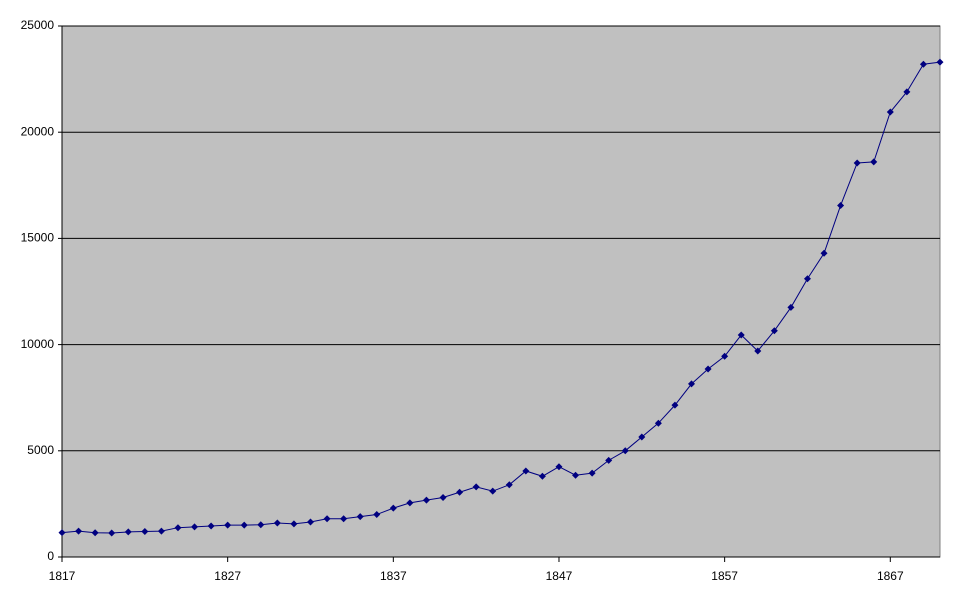 Image resolution: width=970 pixels, height=608 pixels. What do you see at coordinates (38, 344) in the screenshot?
I see `y-tick-label: 10000` at bounding box center [38, 344].